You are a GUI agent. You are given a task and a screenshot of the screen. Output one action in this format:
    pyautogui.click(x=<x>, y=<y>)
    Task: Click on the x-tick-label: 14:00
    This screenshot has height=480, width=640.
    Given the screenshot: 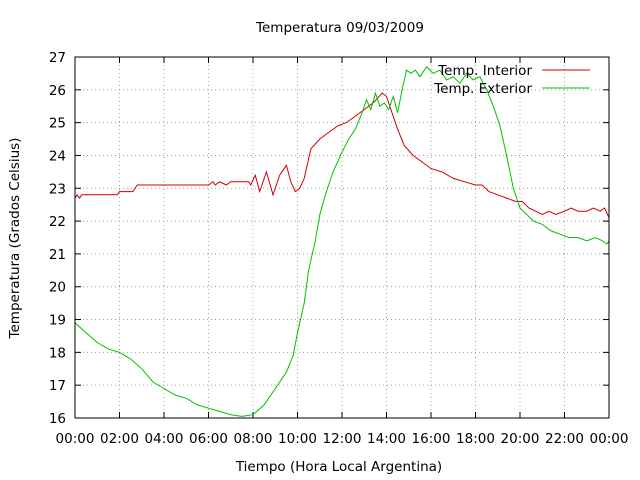 What is the action you would take?
    pyautogui.click(x=386, y=439)
    